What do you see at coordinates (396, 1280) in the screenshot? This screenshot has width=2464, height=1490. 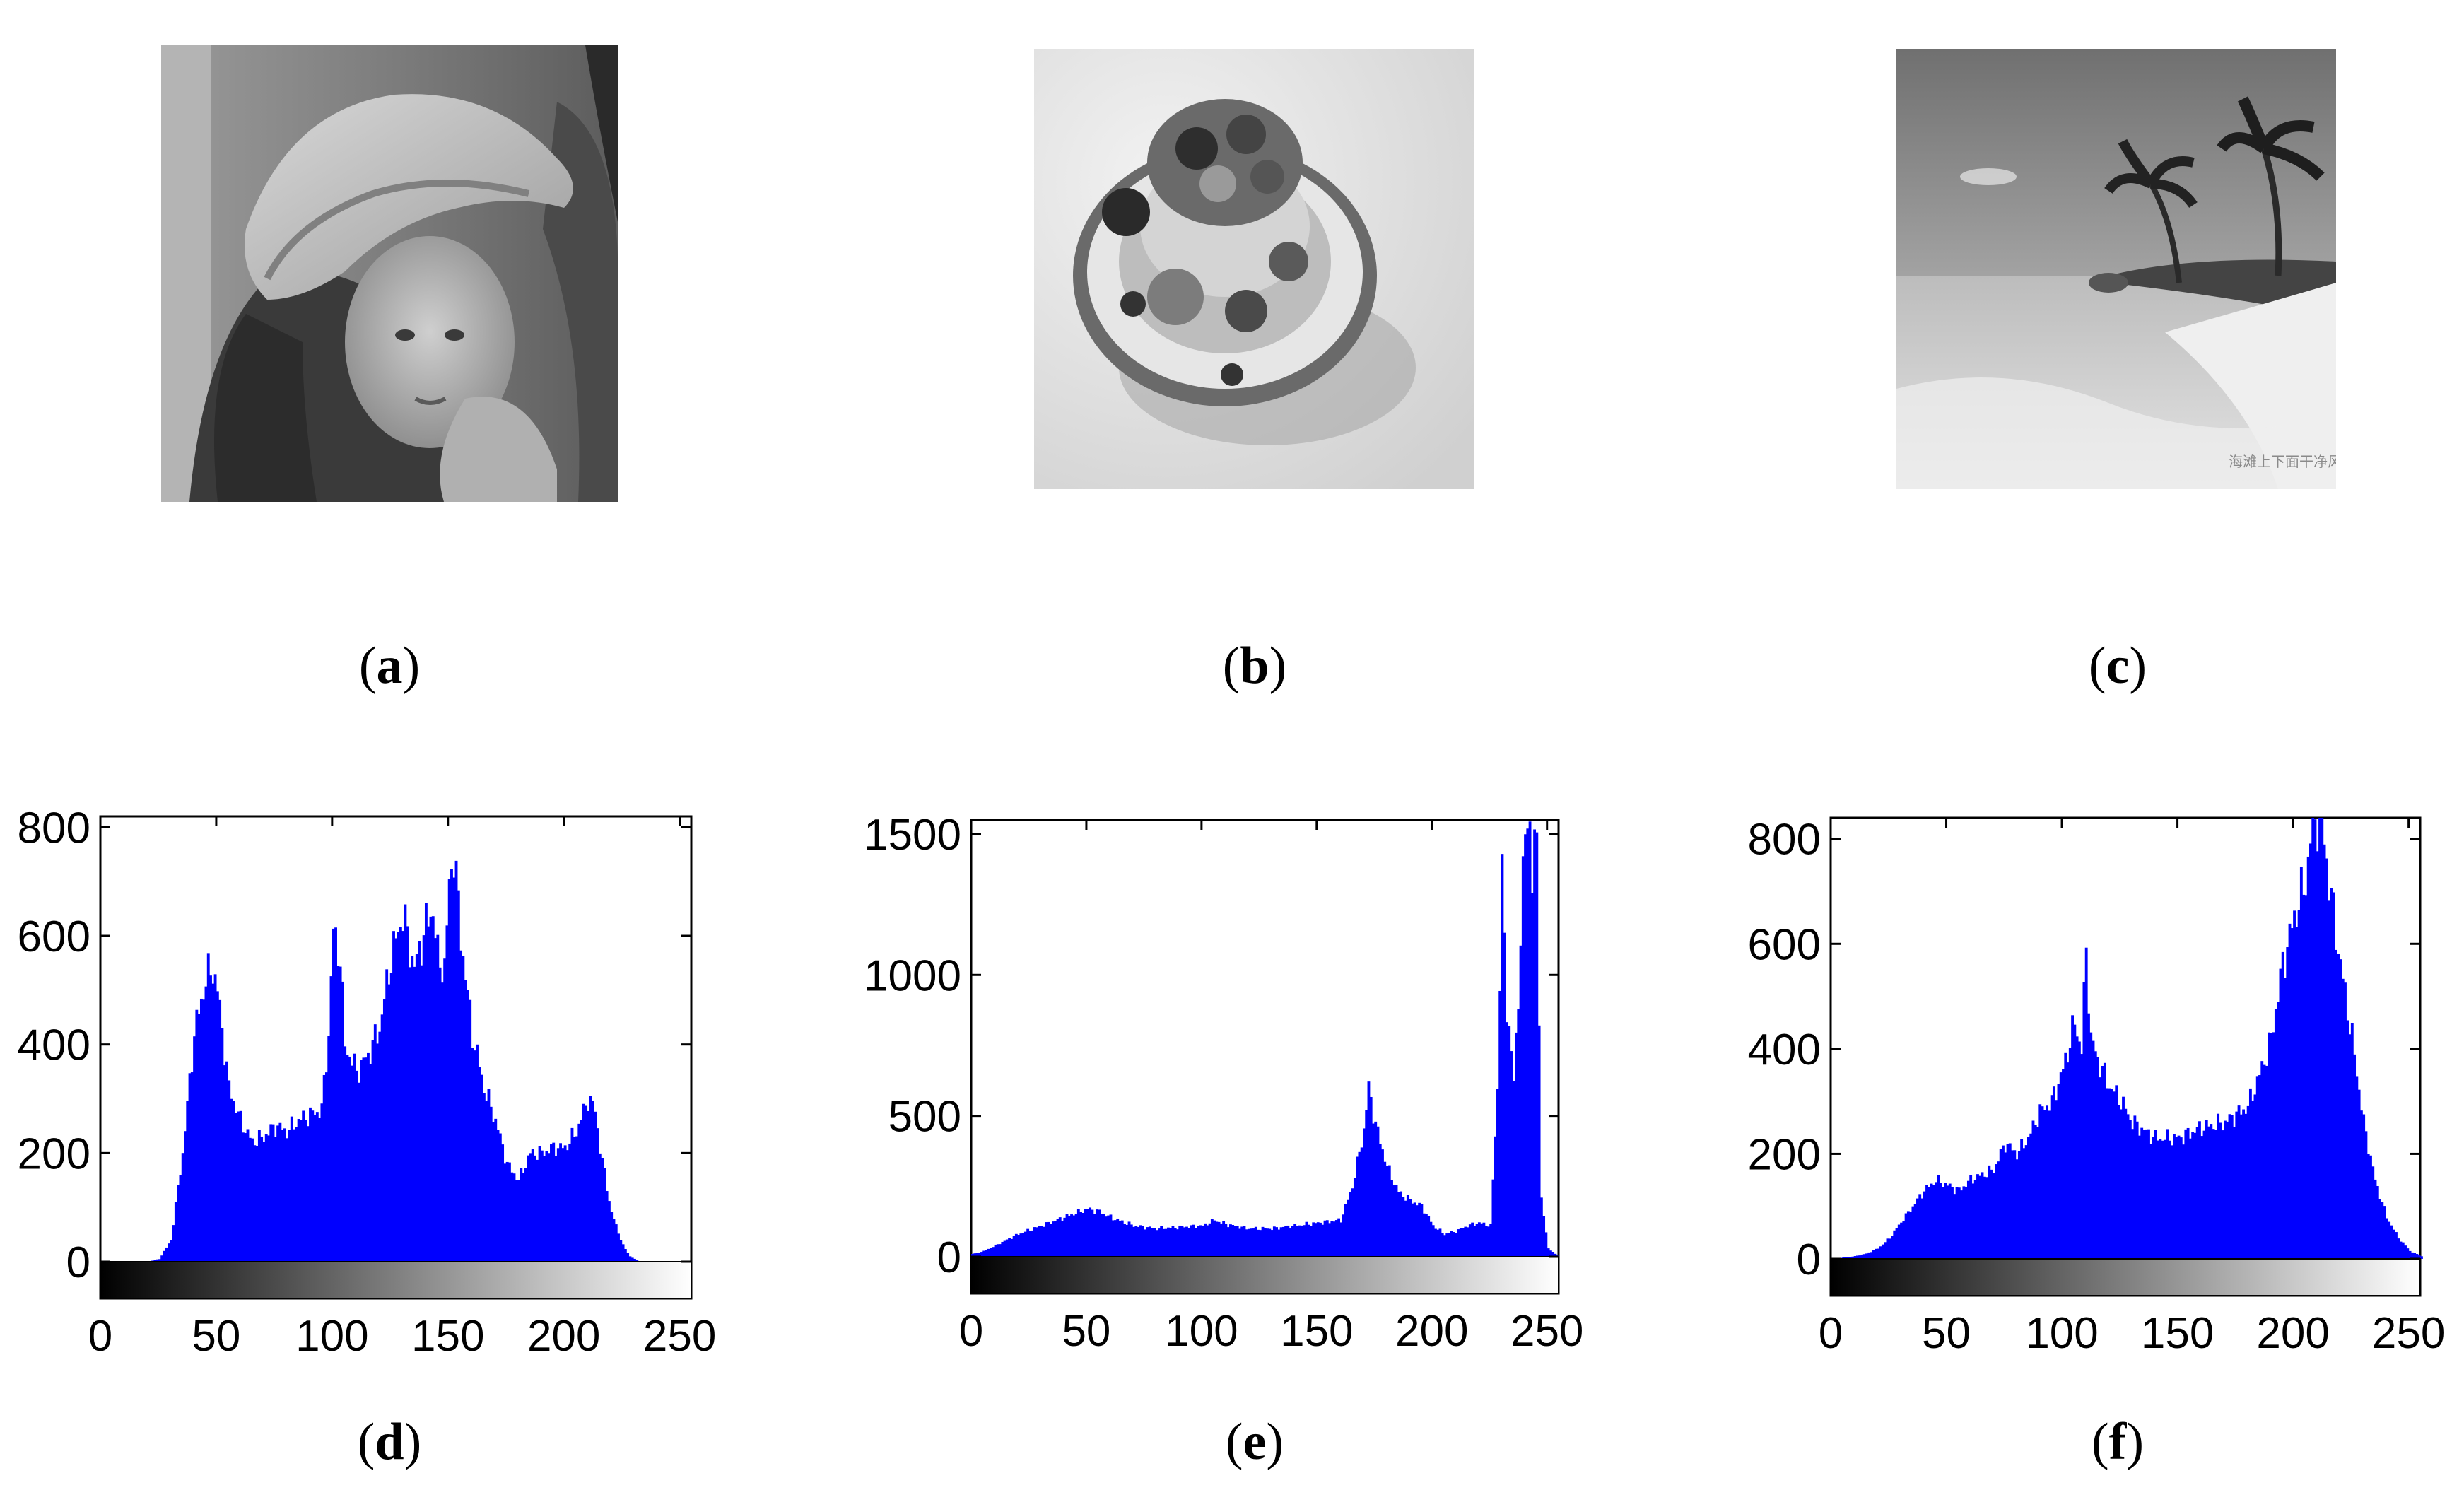 I see `grayscale-colorbar` at bounding box center [396, 1280].